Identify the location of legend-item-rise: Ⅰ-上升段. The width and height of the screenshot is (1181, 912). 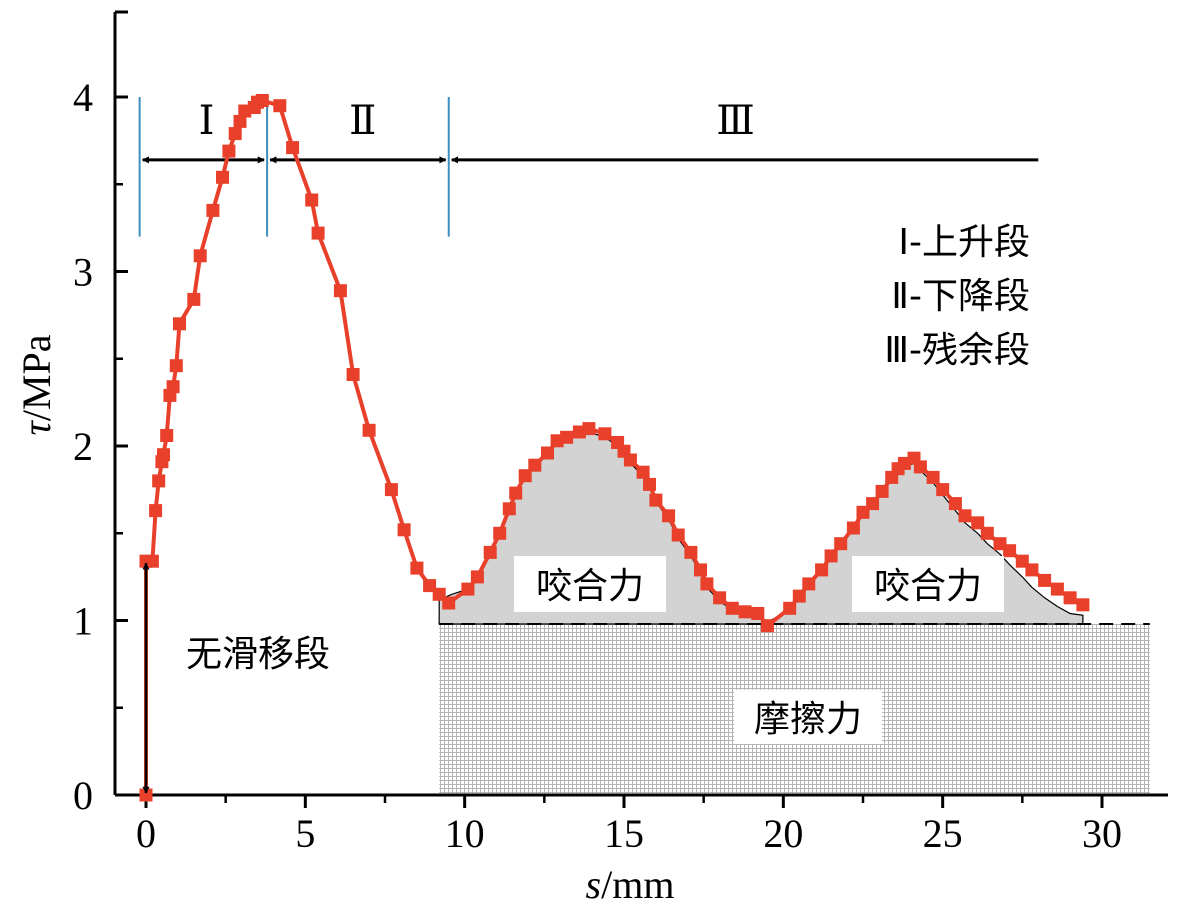
(964, 242).